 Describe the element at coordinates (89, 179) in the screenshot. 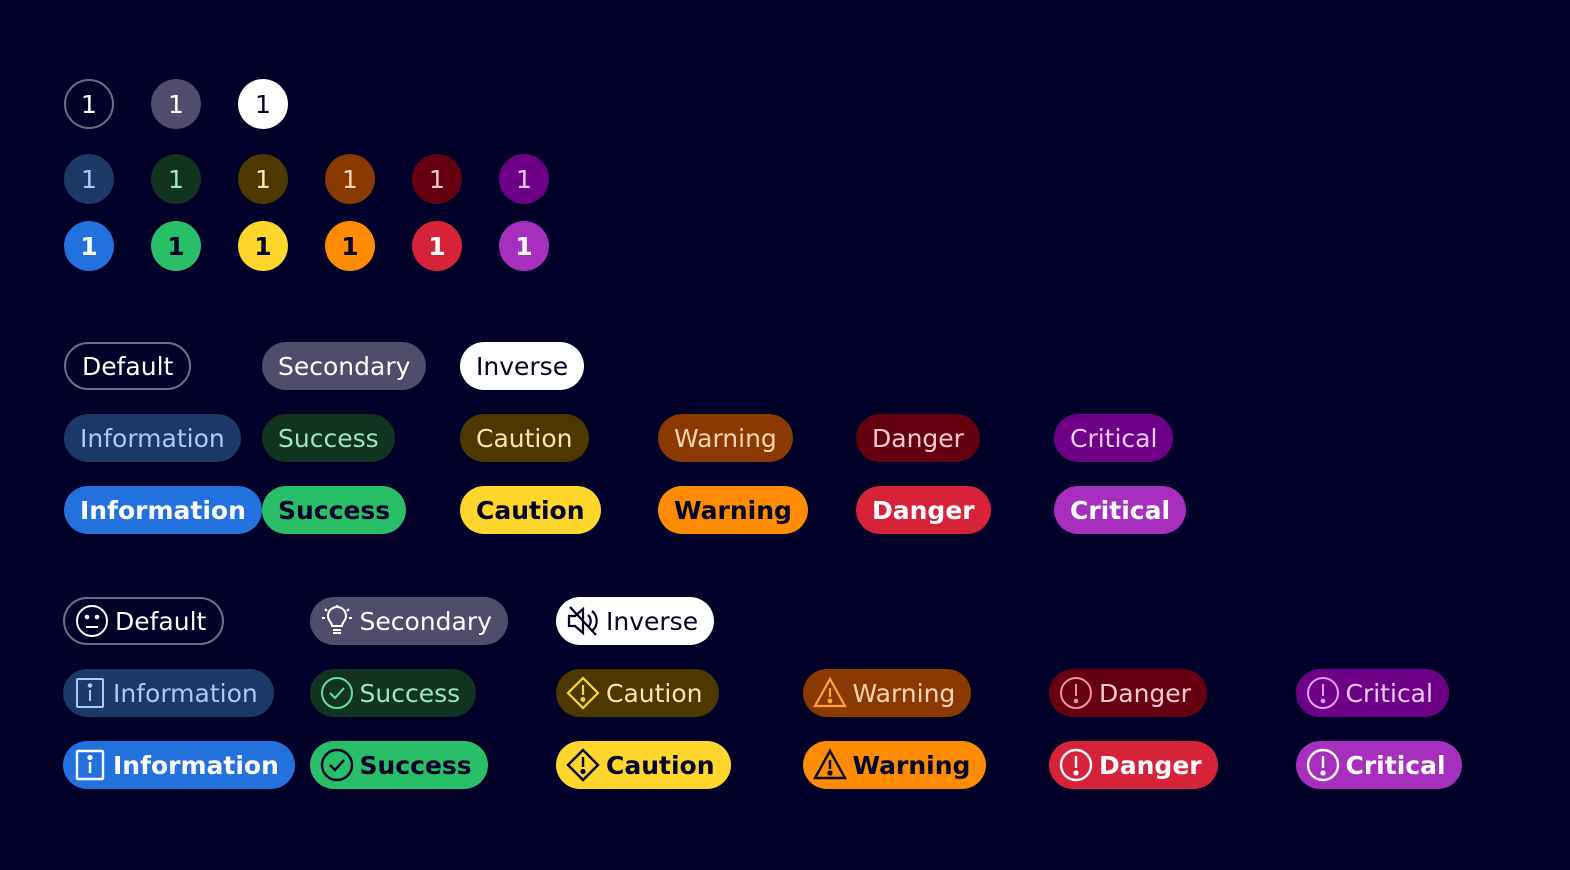

I see `counter-information-subtle: 1` at that location.